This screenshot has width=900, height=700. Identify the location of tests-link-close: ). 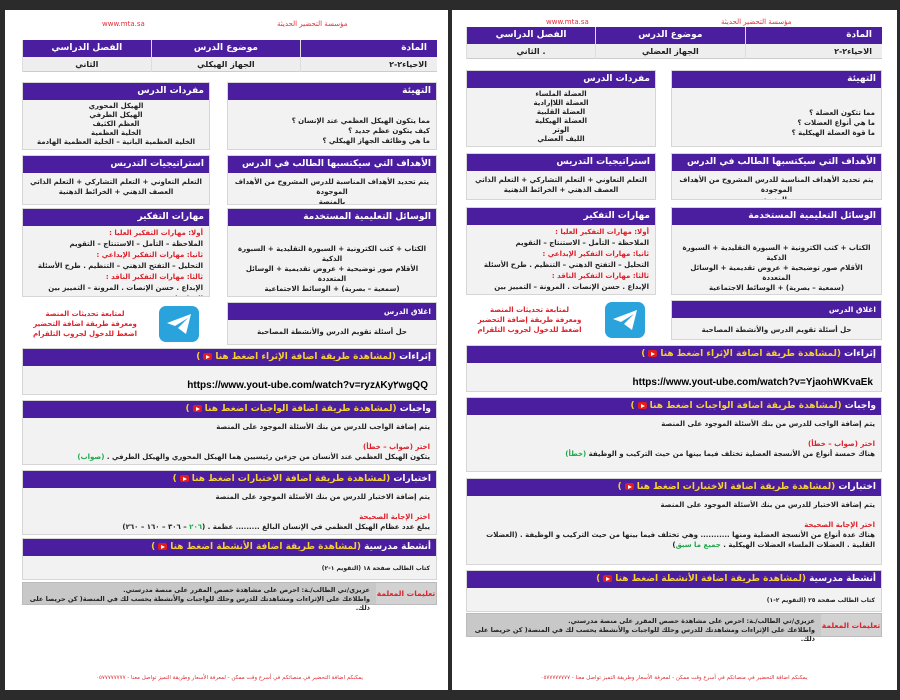
(619, 487).